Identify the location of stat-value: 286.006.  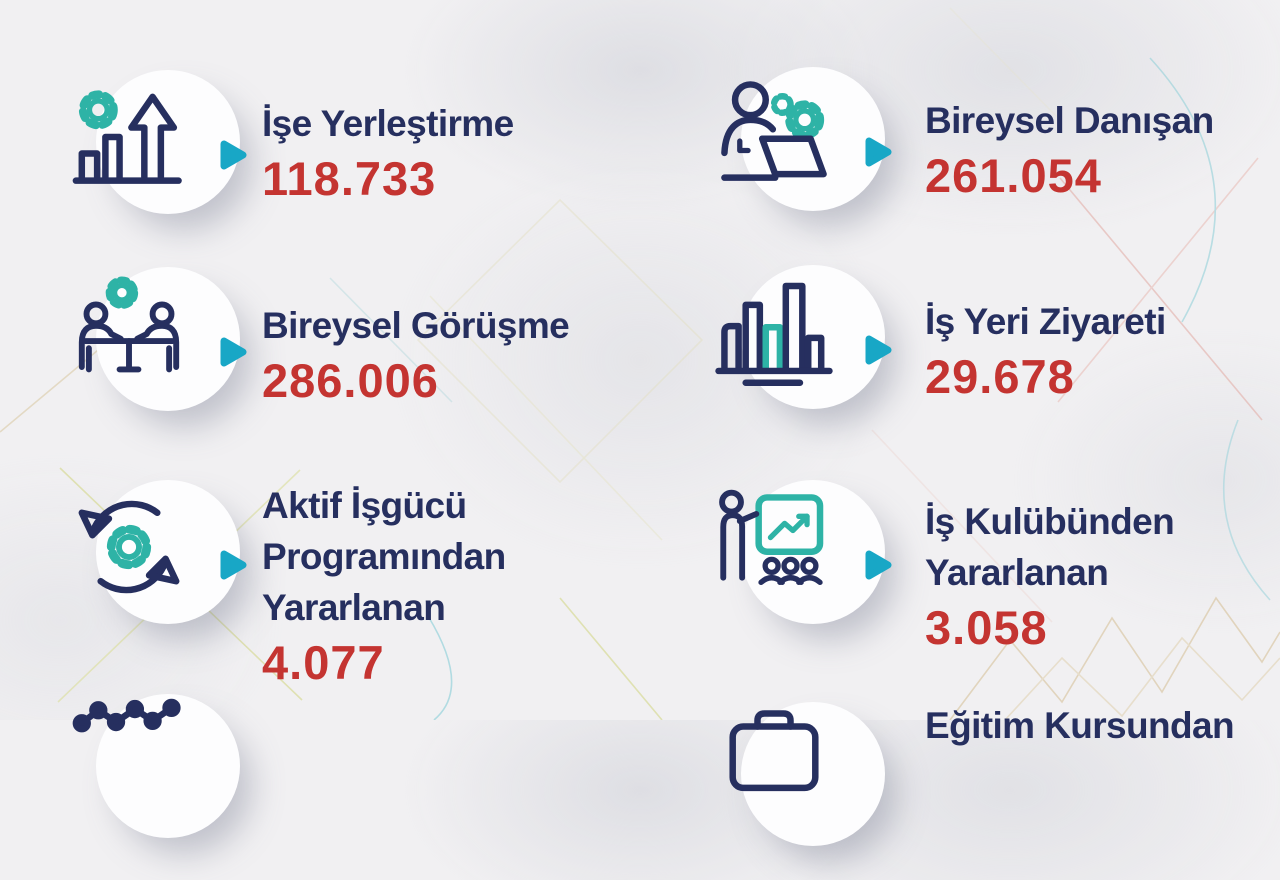
(350, 380).